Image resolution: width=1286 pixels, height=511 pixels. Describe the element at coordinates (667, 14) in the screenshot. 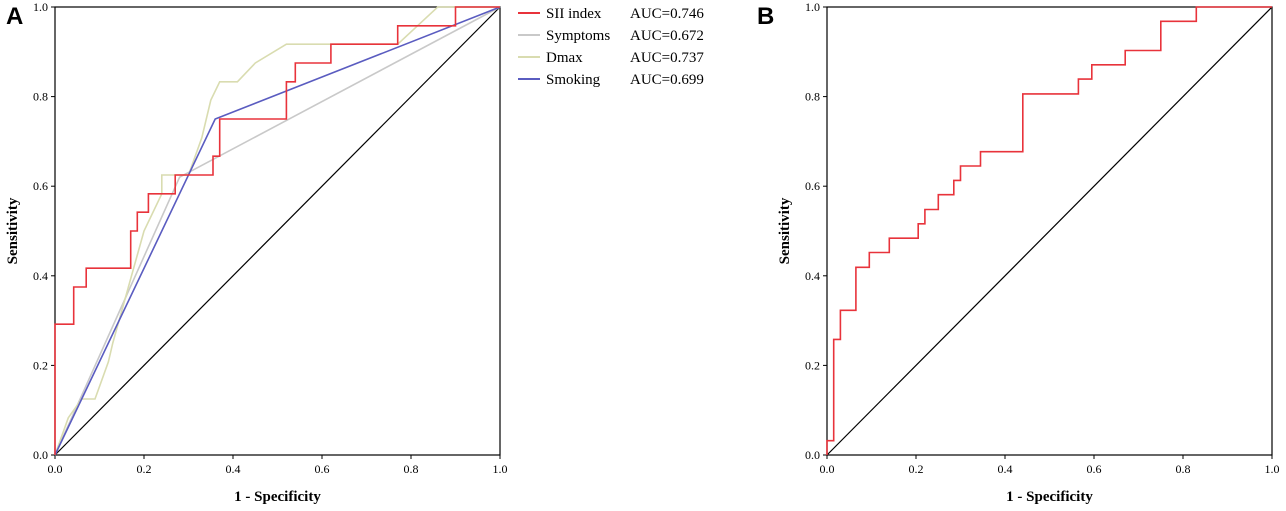

I see `legend-auc-sii-index: AUC=0.746` at that location.